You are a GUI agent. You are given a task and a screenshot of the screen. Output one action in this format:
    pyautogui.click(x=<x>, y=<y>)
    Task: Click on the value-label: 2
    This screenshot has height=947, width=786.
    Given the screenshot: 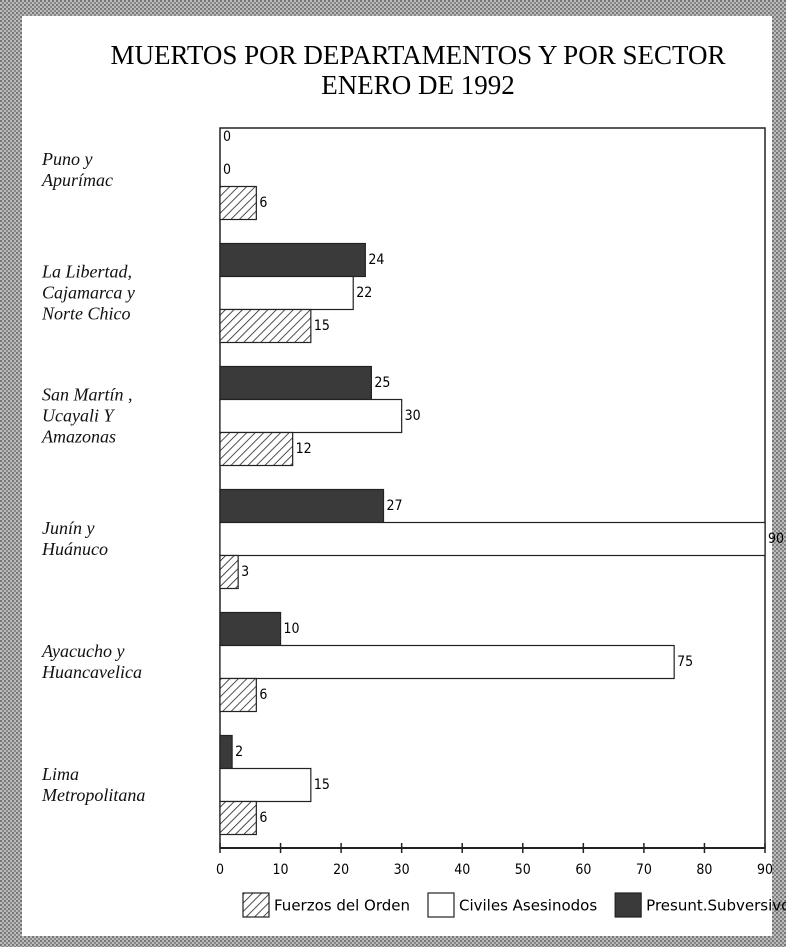 What is the action you would take?
    pyautogui.click(x=239, y=752)
    